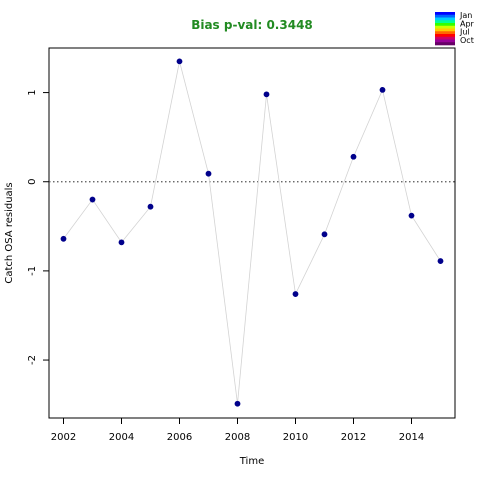  What do you see at coordinates (32, 271) in the screenshot?
I see `y-tick-label: -1` at bounding box center [32, 271].